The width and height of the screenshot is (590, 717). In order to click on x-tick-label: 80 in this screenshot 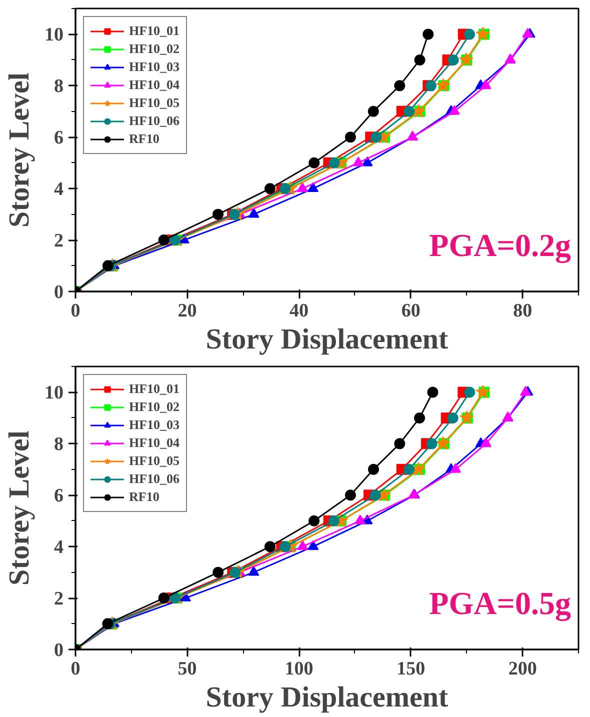, I will do `click(522, 311)`.